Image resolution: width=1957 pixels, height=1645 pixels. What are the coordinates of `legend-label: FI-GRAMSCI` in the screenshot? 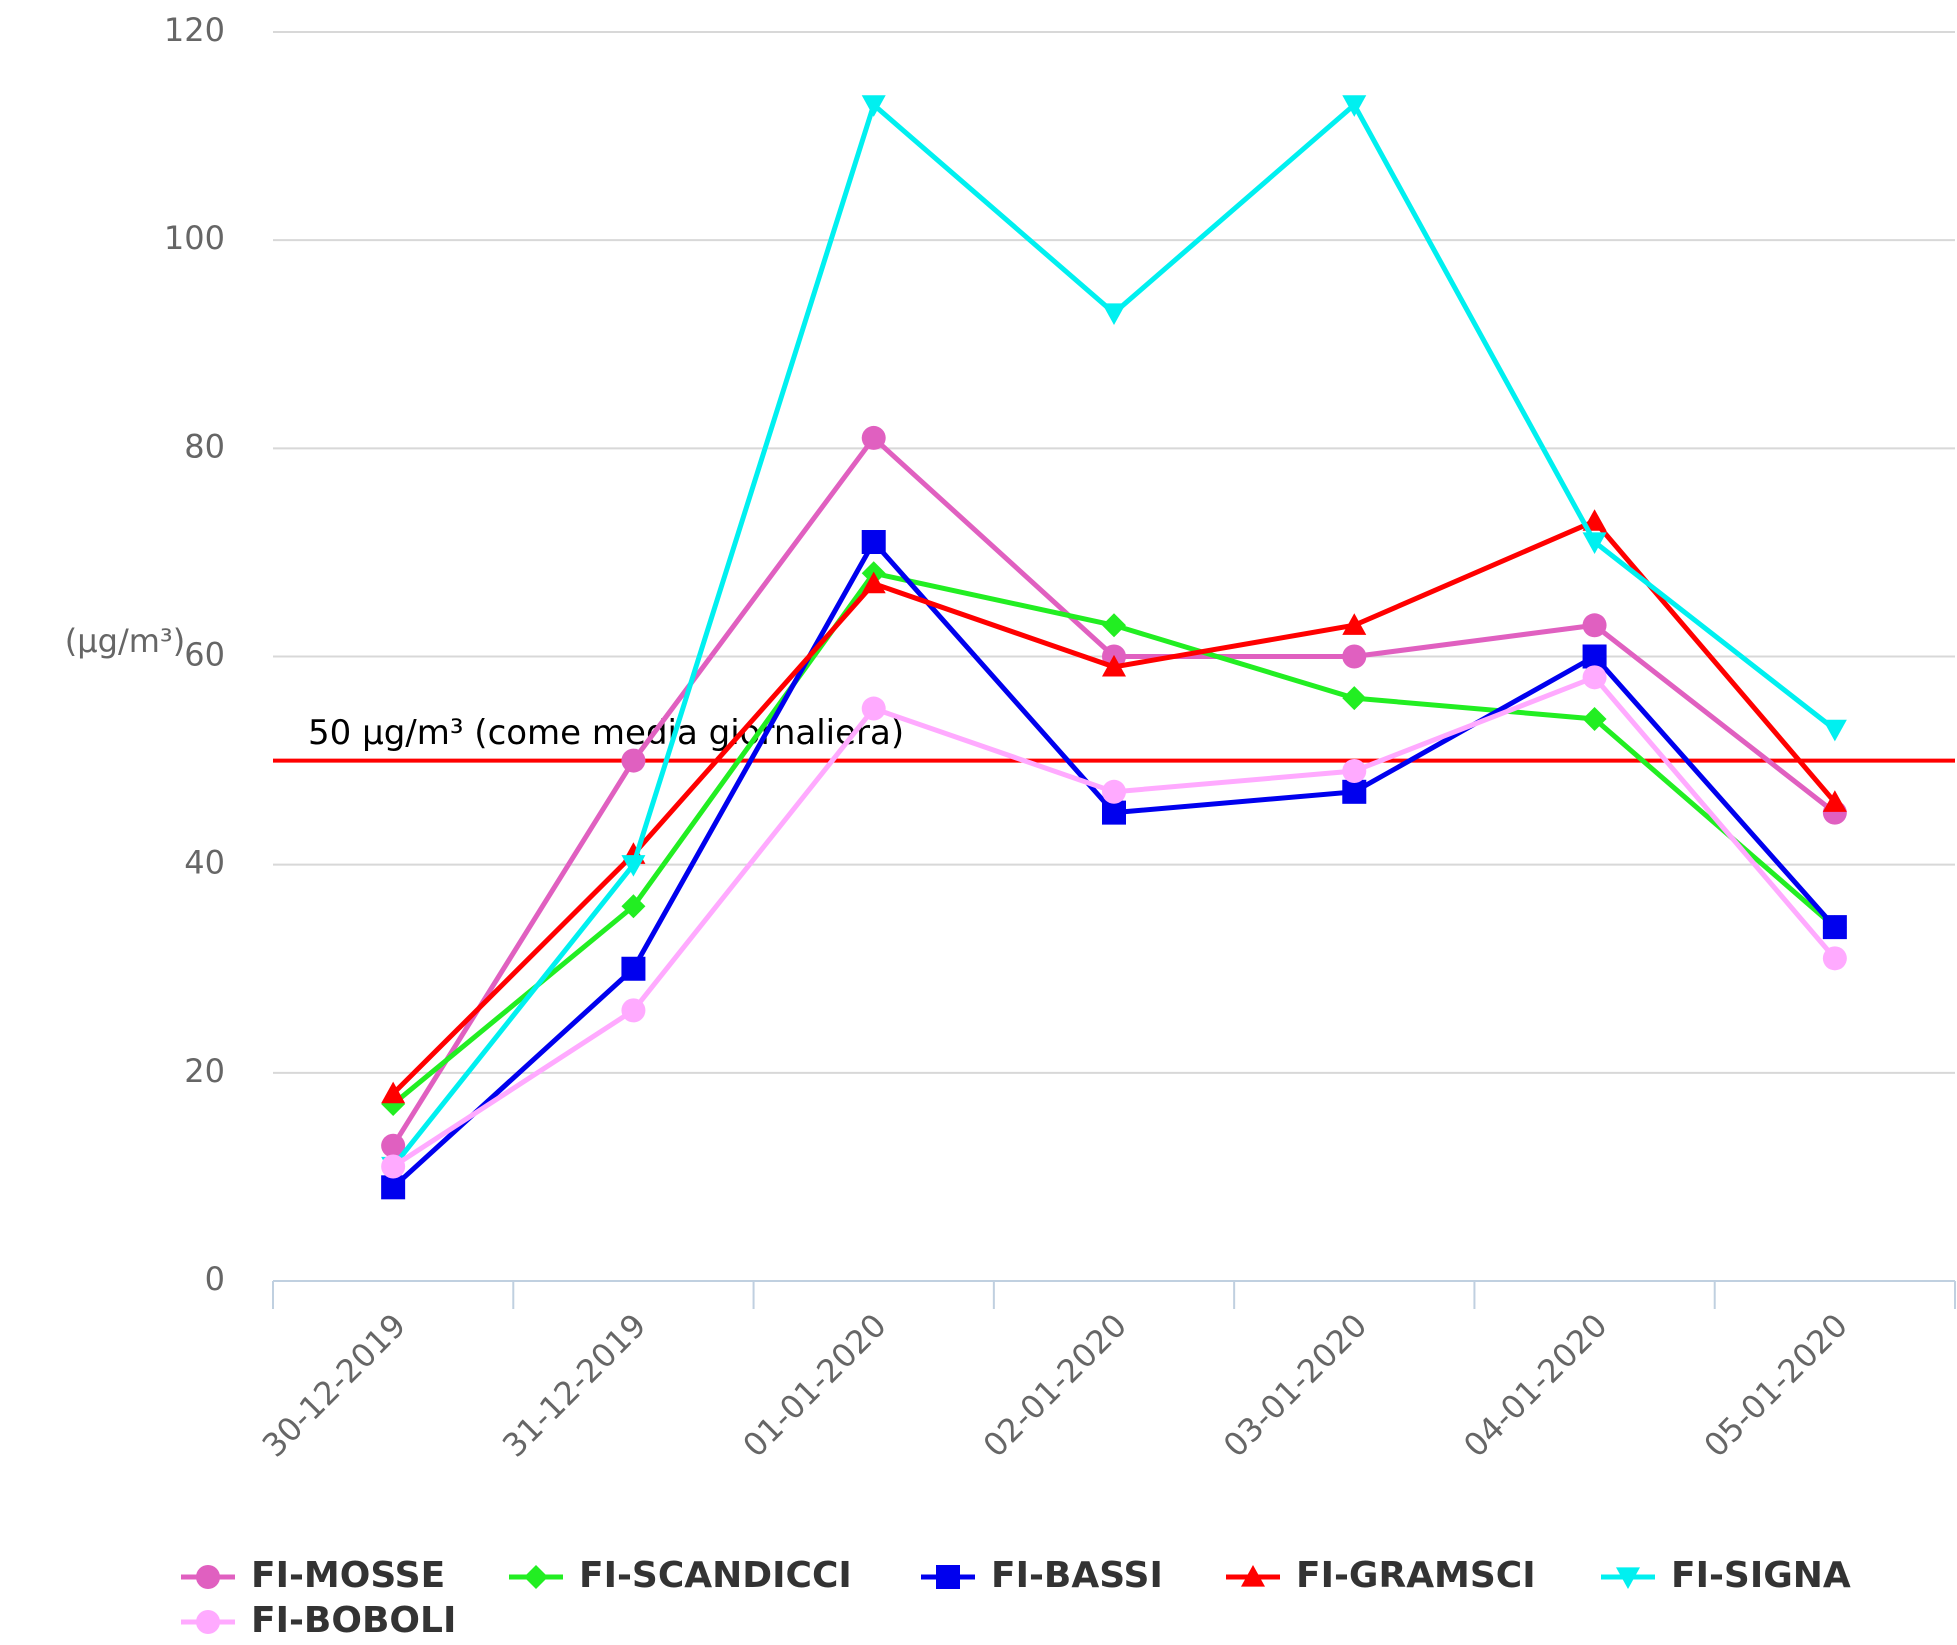 It's located at (1416, 1575).